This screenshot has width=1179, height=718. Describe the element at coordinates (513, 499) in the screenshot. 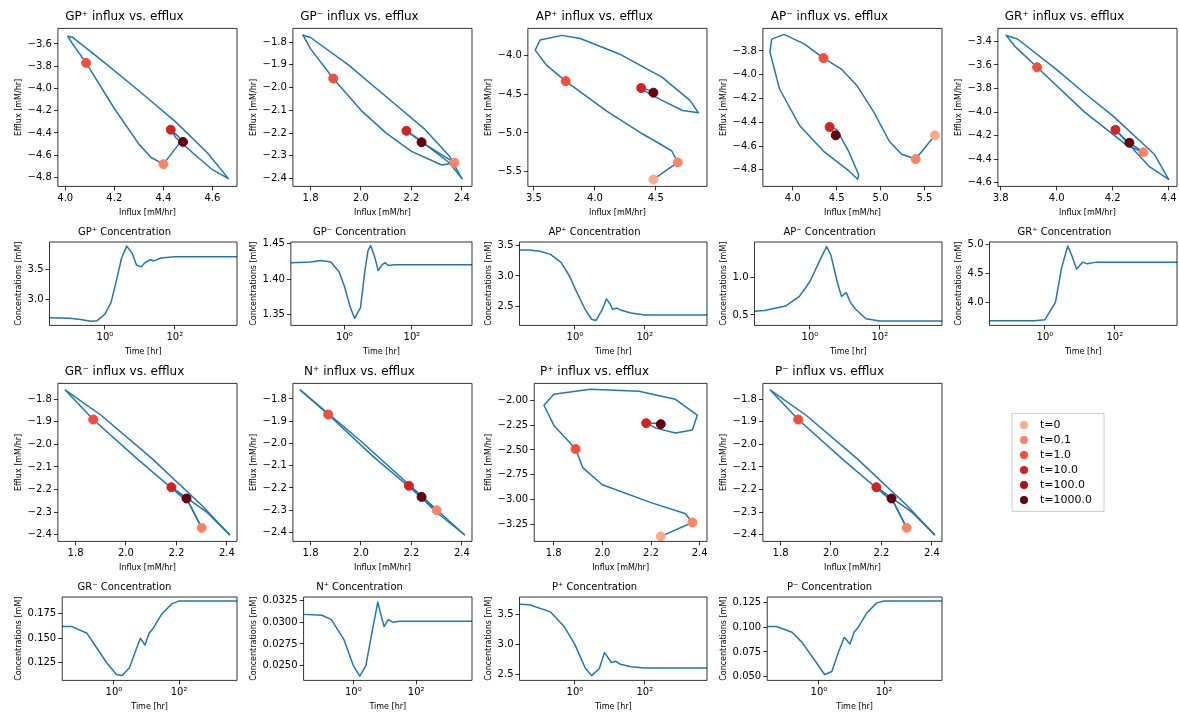

I see `y-tick-label: −3.00` at that location.